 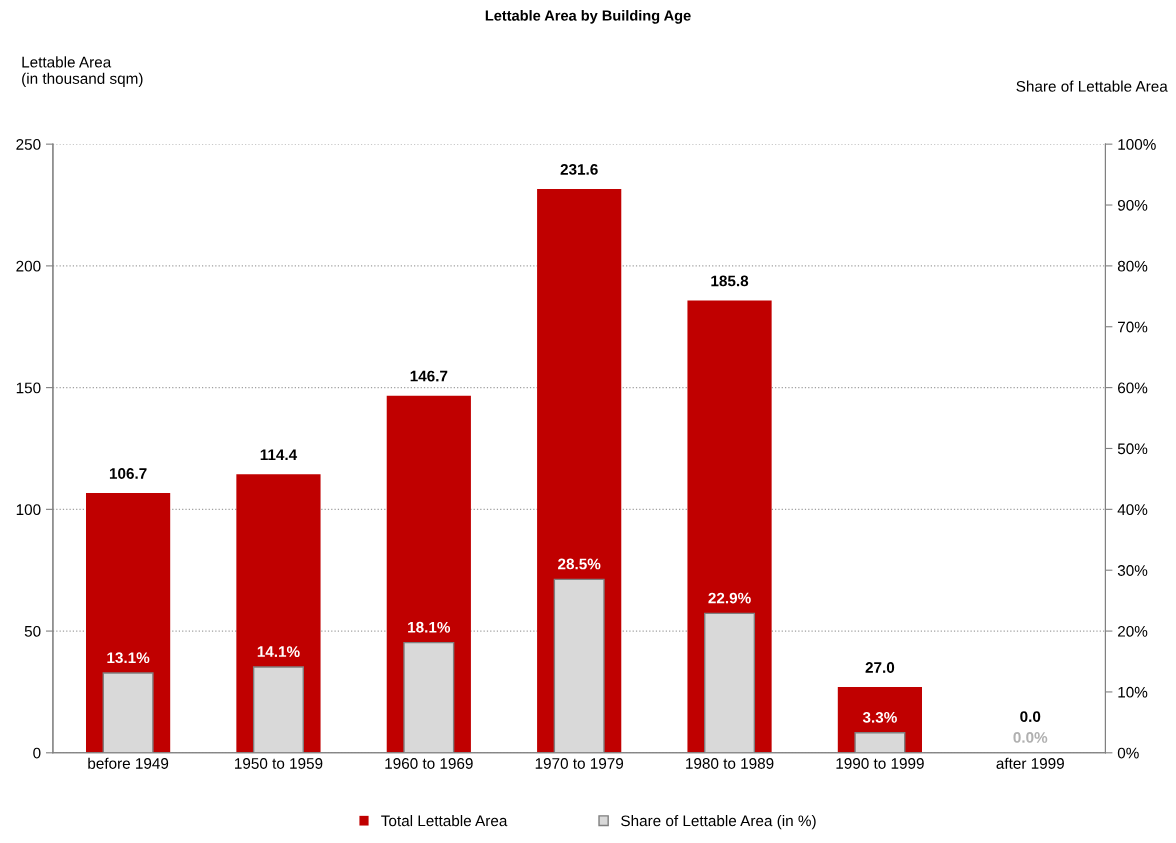 I want to click on y2-axis-title: Share of Lettable Area, so click(x=1092, y=86).